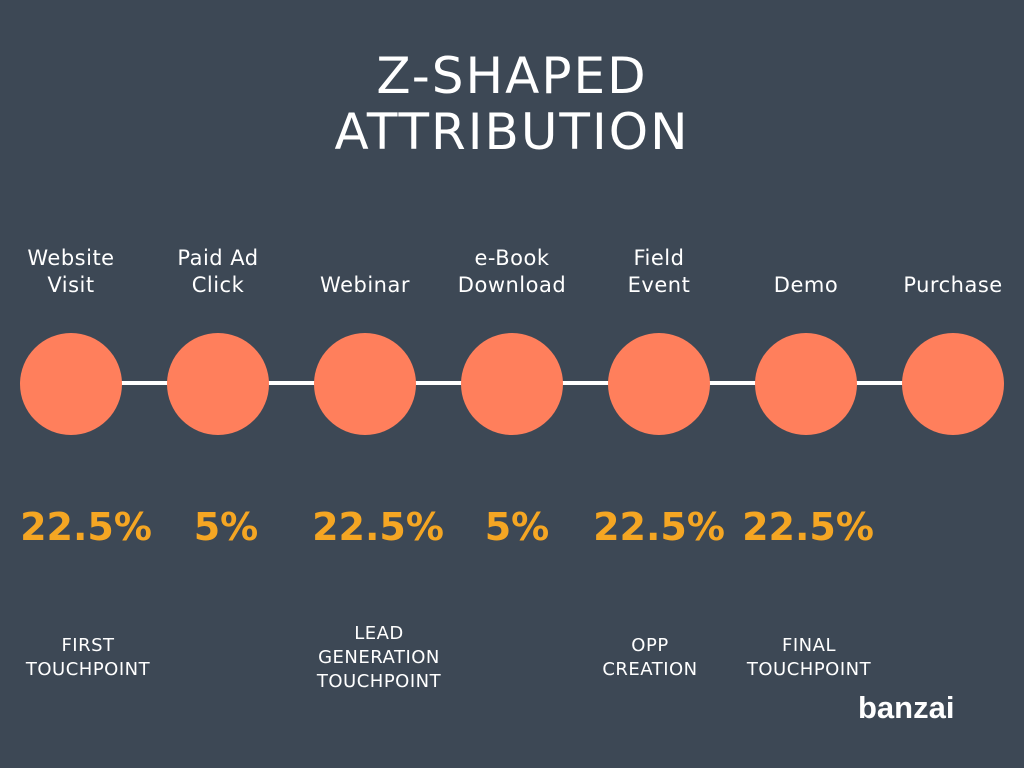 The image size is (1024, 768). What do you see at coordinates (226, 527) in the screenshot?
I see `stage-percent-paid-ad-click: 5%` at bounding box center [226, 527].